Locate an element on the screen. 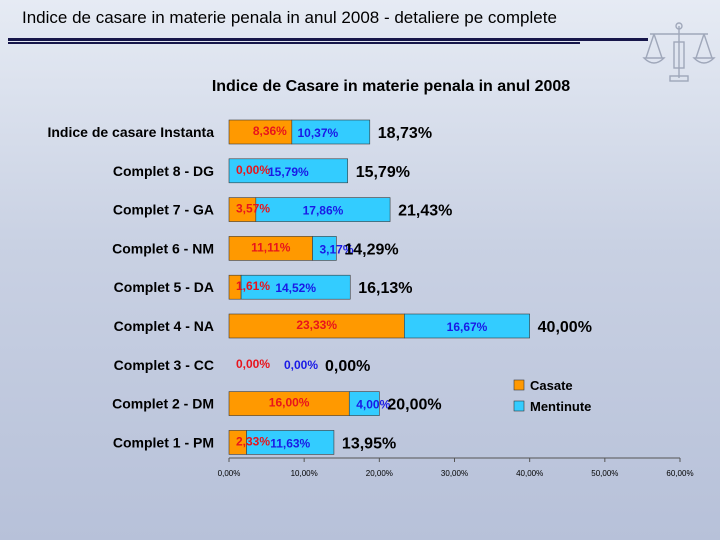  category-label: Complet 7 - GA is located at coordinates (163, 210).